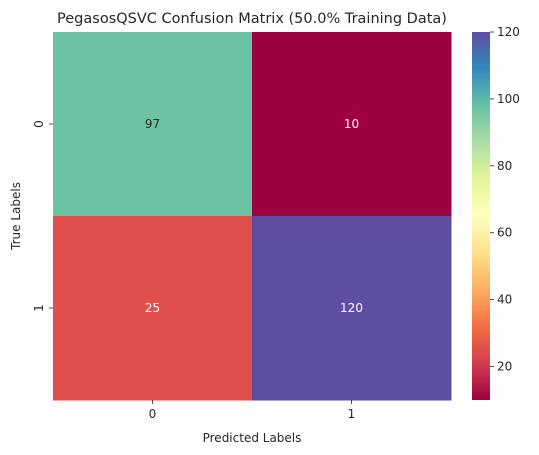 The height and width of the screenshot is (455, 539). I want to click on colorbar-tick-label: 60, so click(504, 233).